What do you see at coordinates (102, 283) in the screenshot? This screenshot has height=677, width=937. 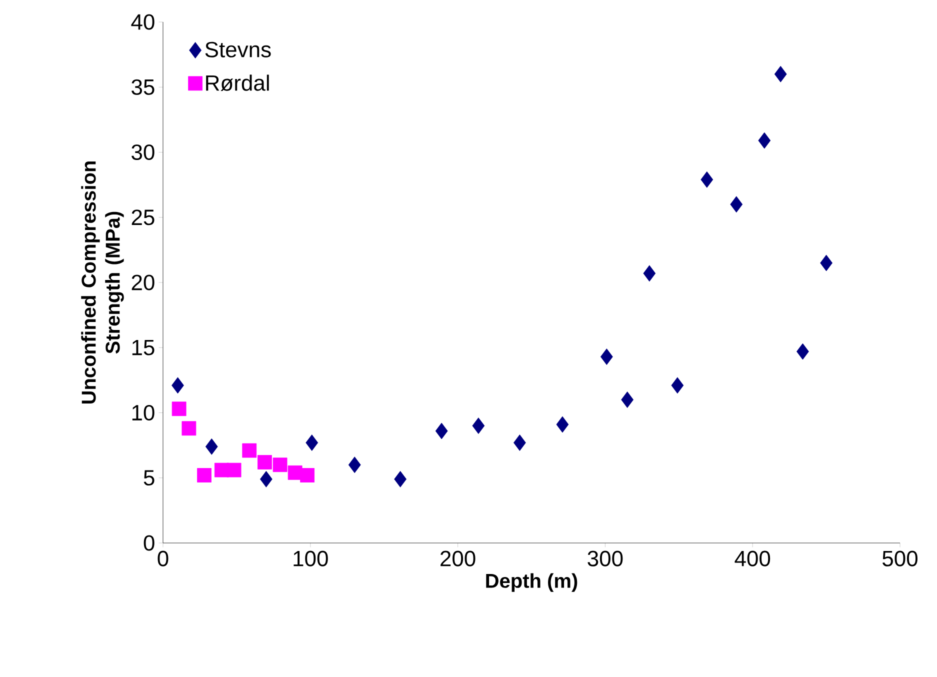 I see `y-axis-title: Unconfined Compression Strength (MPa)` at bounding box center [102, 283].